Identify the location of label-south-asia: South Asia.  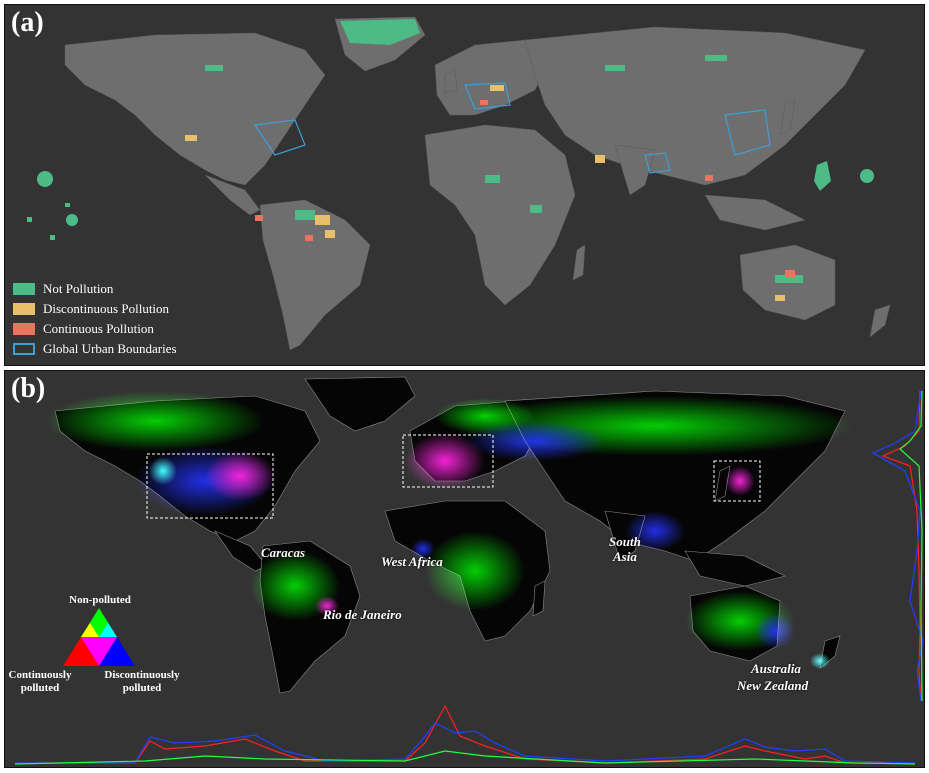
(625, 549).